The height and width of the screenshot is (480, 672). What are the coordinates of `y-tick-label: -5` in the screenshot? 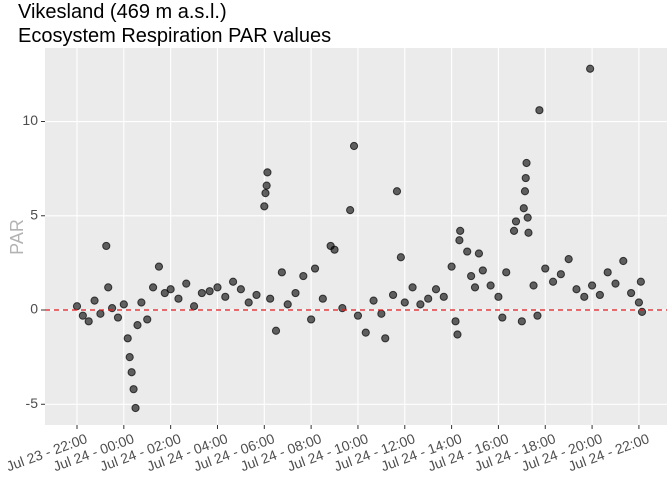 It's located at (32, 403).